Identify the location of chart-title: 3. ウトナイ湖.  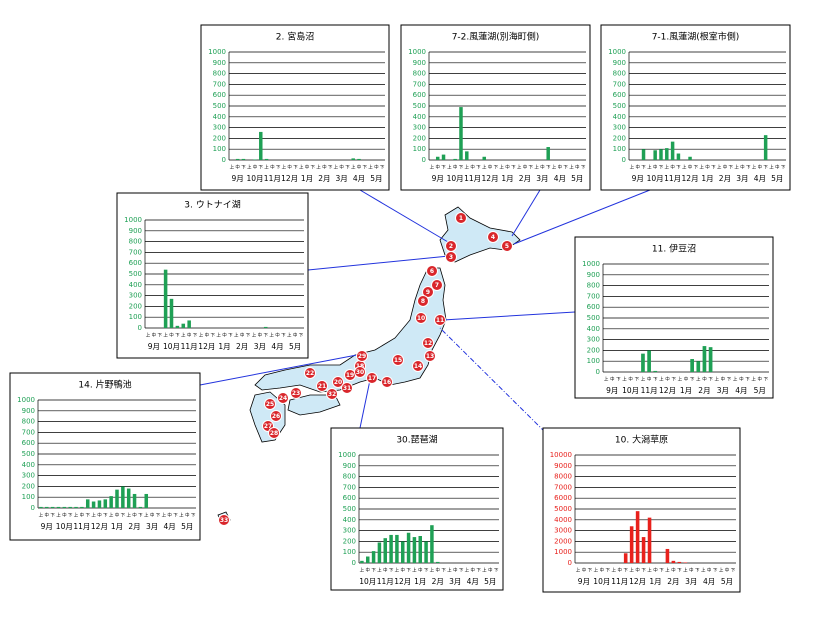
(212, 205).